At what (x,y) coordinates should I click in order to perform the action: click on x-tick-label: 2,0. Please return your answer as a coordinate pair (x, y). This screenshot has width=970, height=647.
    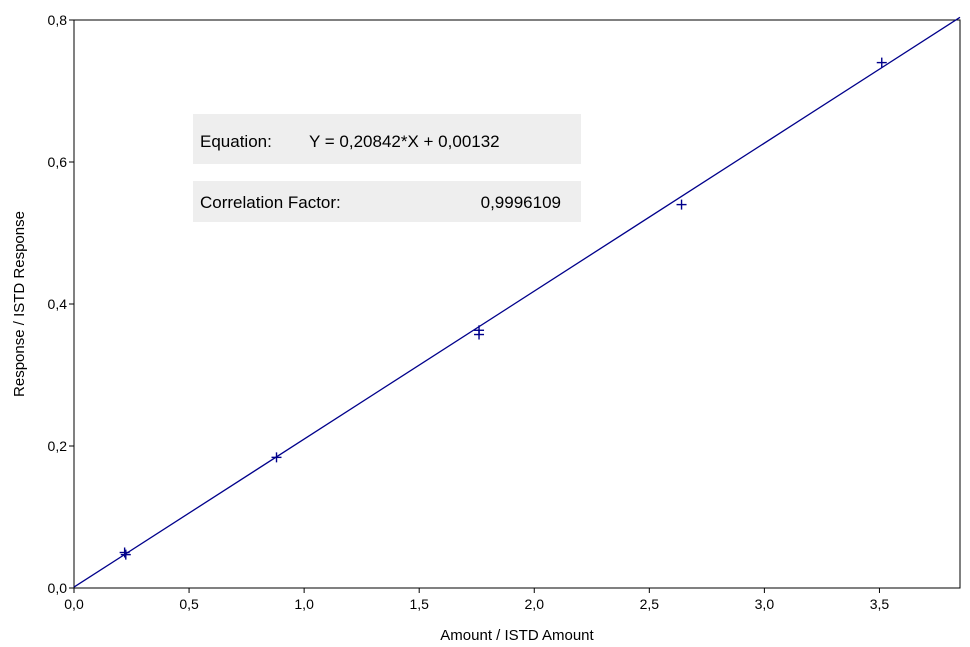
    Looking at the image, I should click on (535, 604).